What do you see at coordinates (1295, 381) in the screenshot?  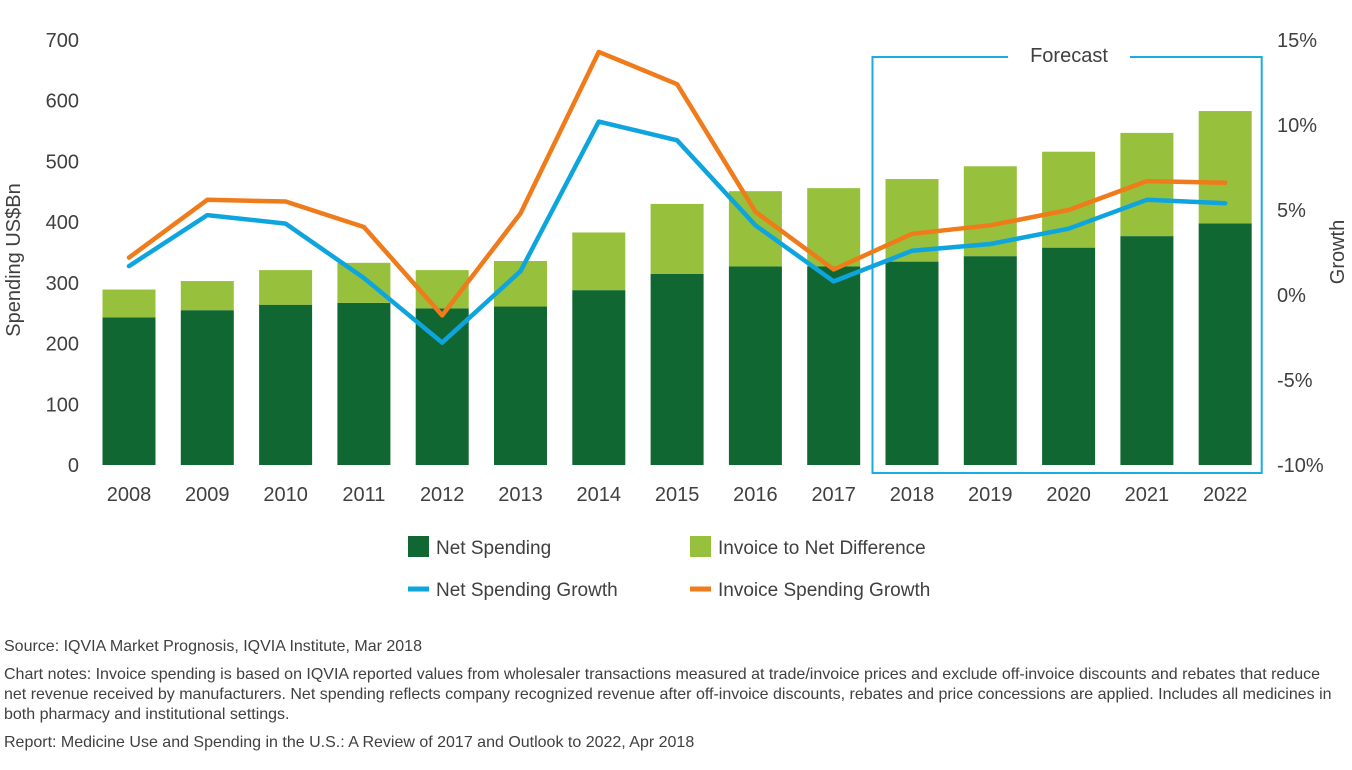 I see `y-right-tick-label: -5%` at bounding box center [1295, 381].